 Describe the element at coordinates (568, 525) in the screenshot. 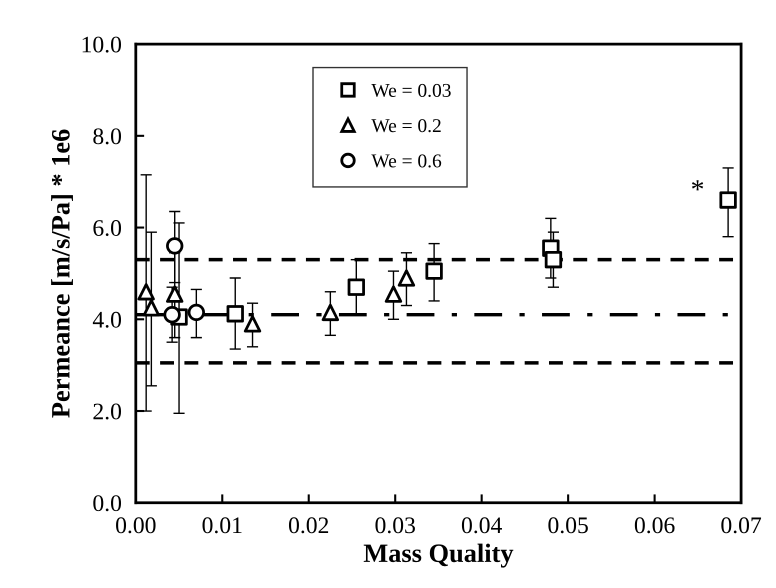

I see `x-tick-label: 0.05` at that location.